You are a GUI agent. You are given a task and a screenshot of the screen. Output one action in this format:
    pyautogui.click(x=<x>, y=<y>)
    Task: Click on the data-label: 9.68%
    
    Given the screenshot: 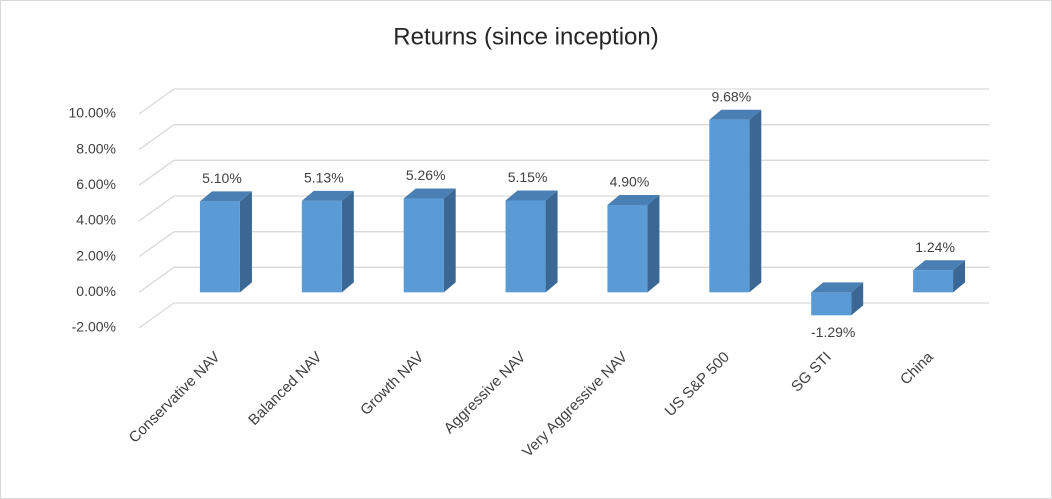 What is the action you would take?
    pyautogui.click(x=731, y=96)
    